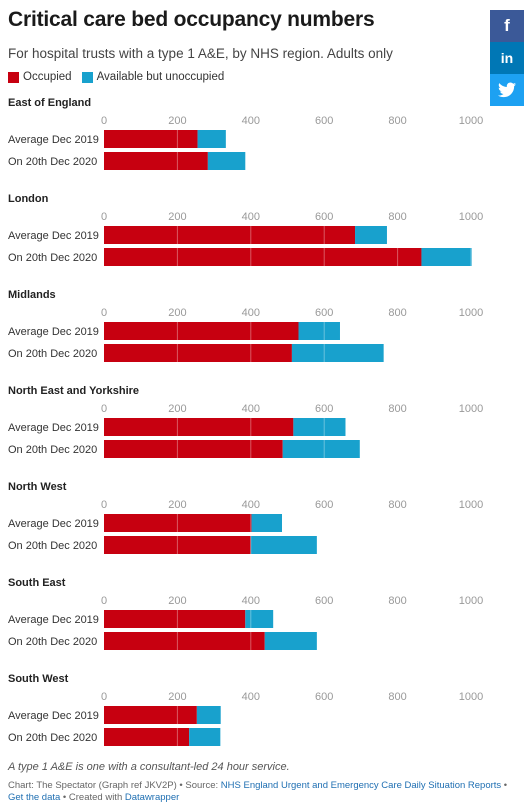 The height and width of the screenshot is (808, 524). Describe the element at coordinates (53, 428) in the screenshot. I see `row-label-north-east-and-yorkshire-0: Average Dec 2019` at that location.